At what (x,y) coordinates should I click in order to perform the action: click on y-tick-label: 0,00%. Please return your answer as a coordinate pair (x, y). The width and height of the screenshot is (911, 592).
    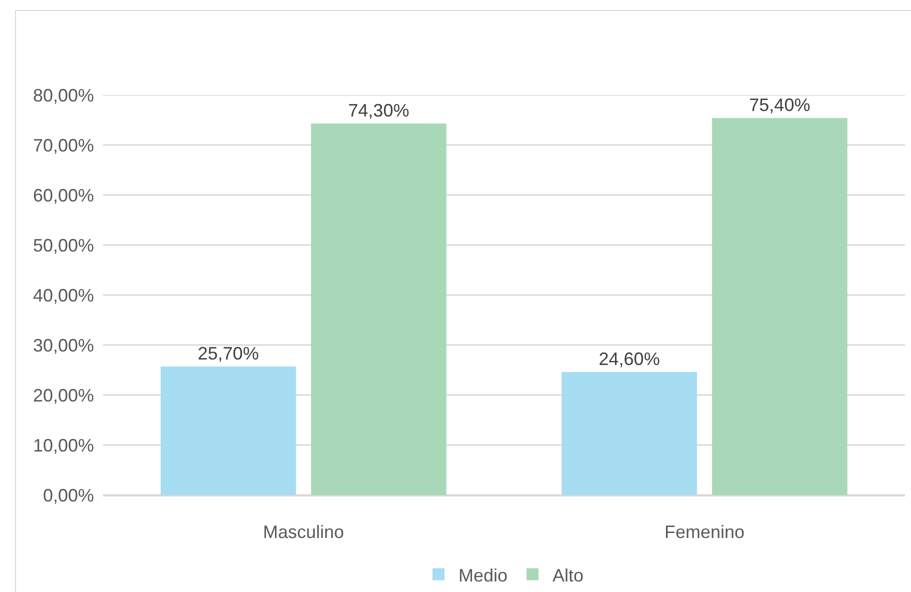
    Looking at the image, I should click on (68, 495).